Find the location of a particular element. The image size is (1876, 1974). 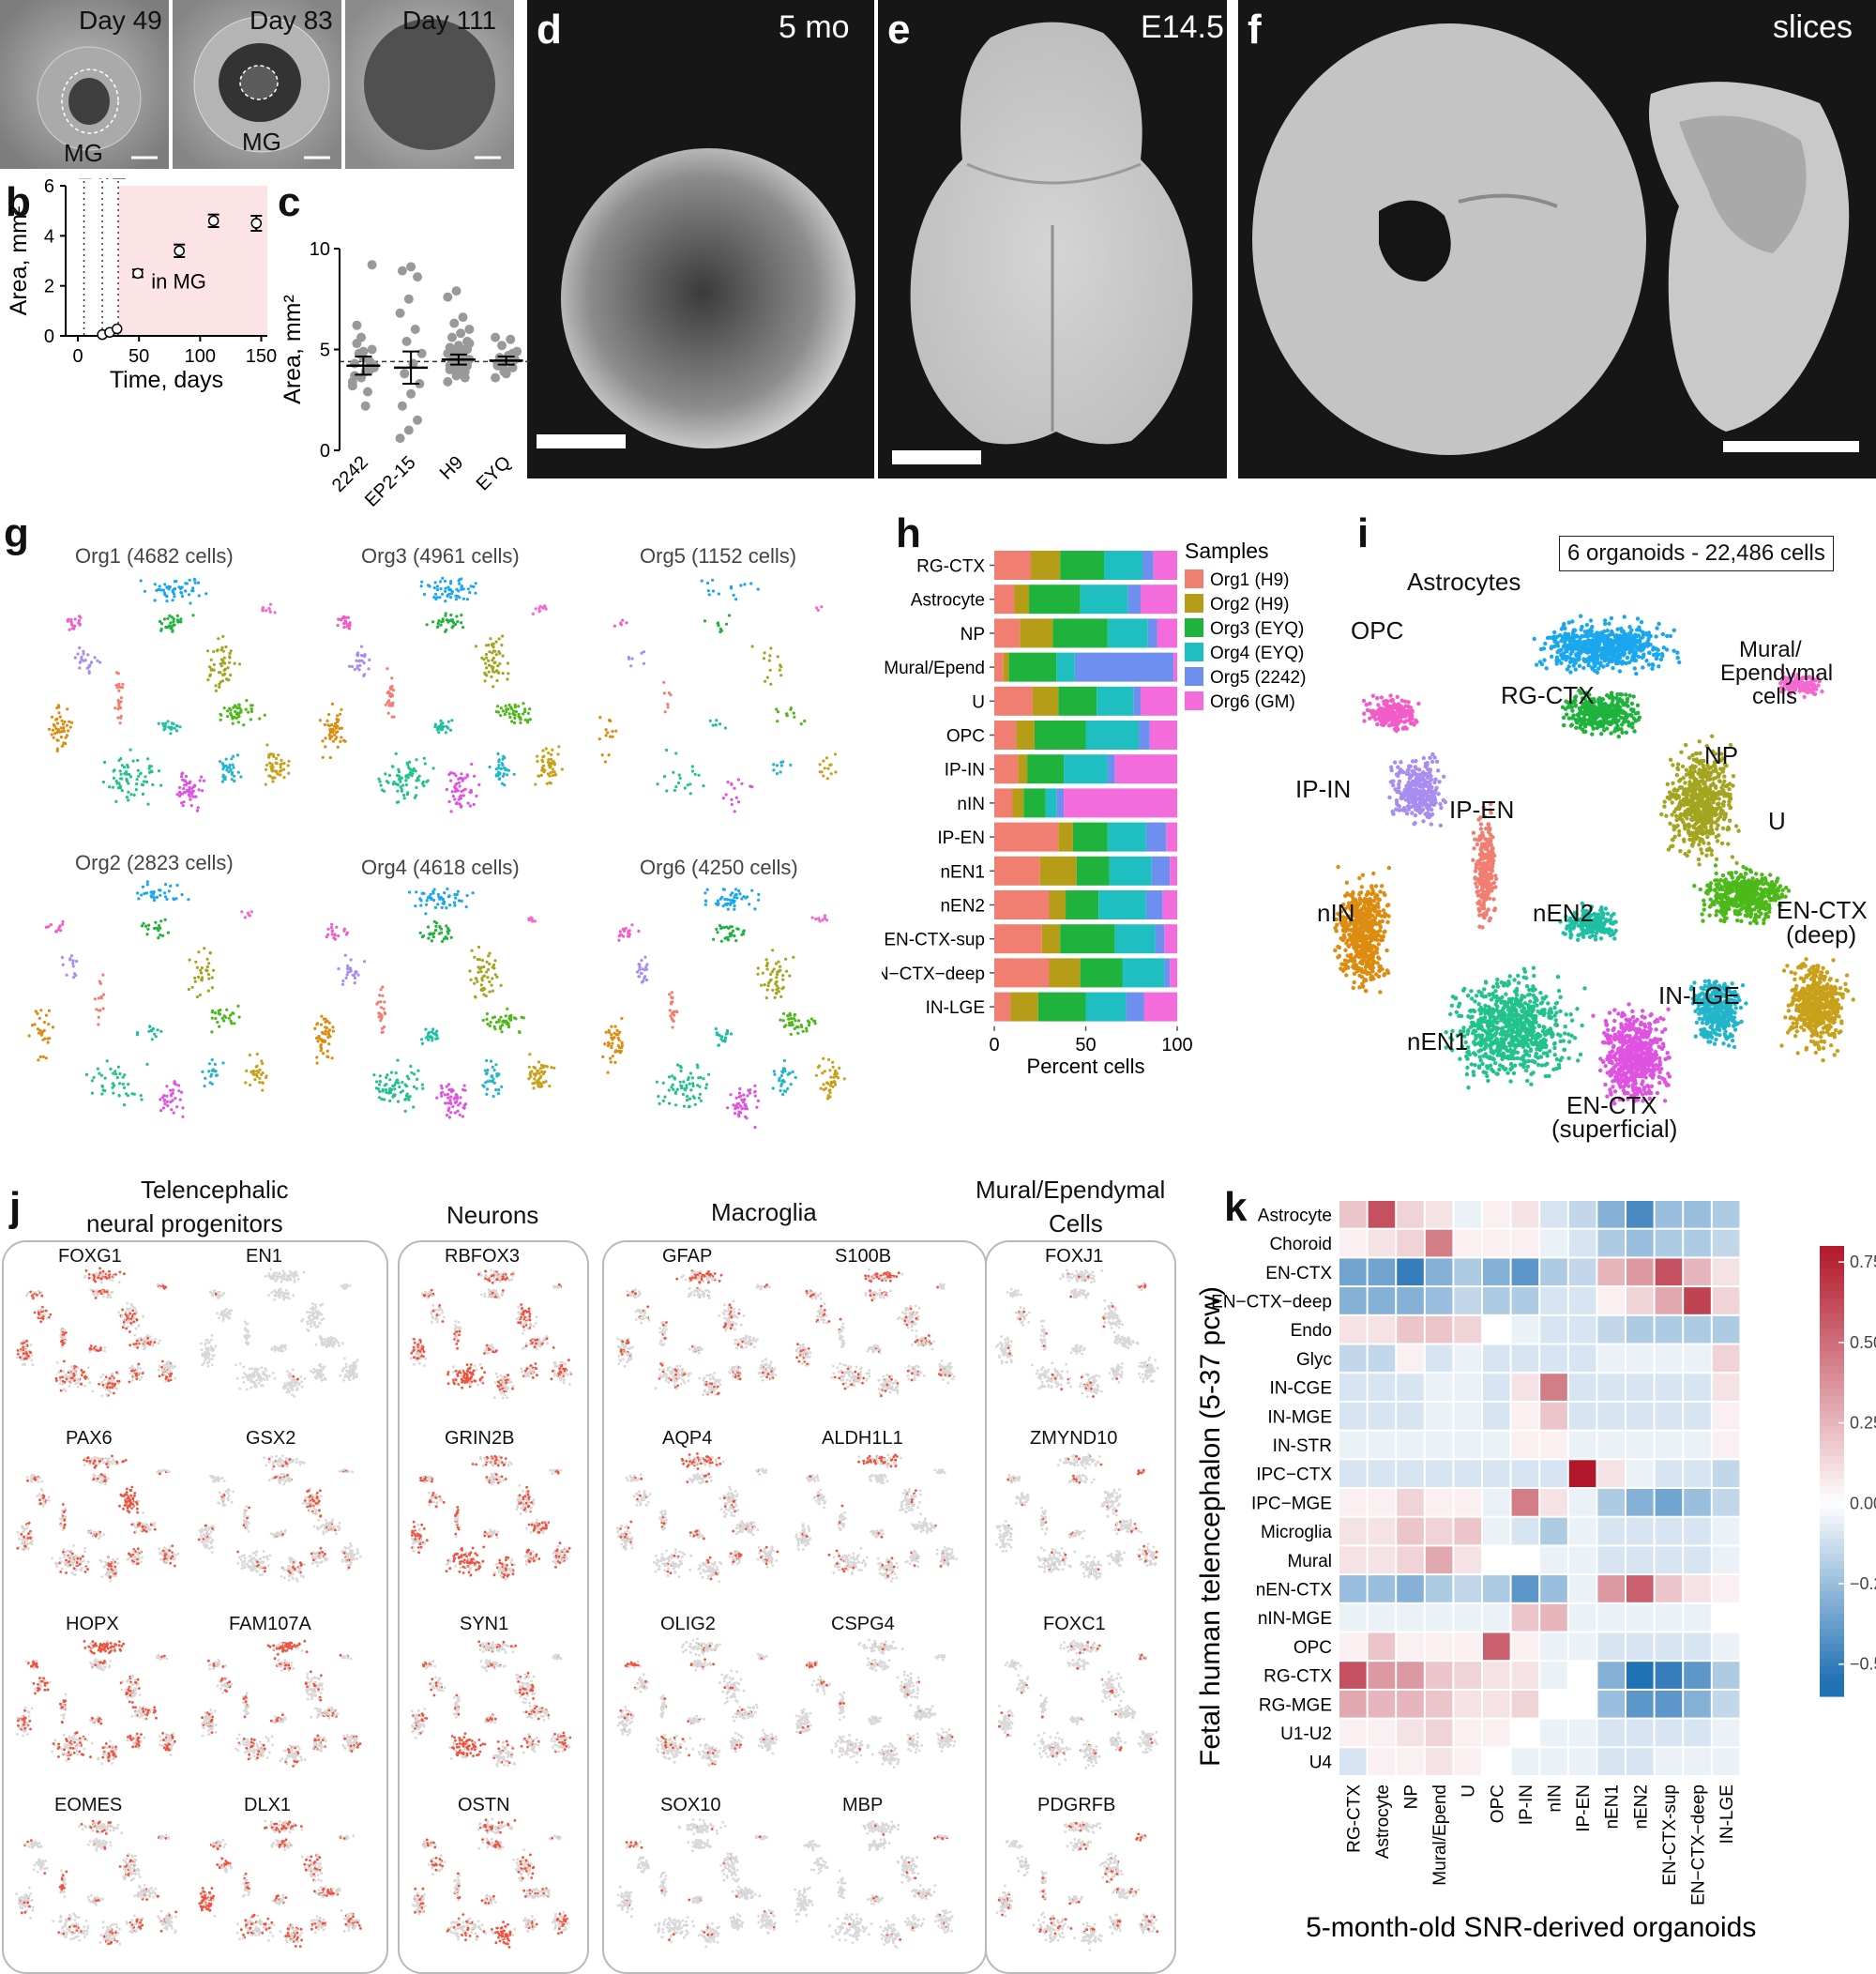

y-tick-label: 0 is located at coordinates (49, 337).